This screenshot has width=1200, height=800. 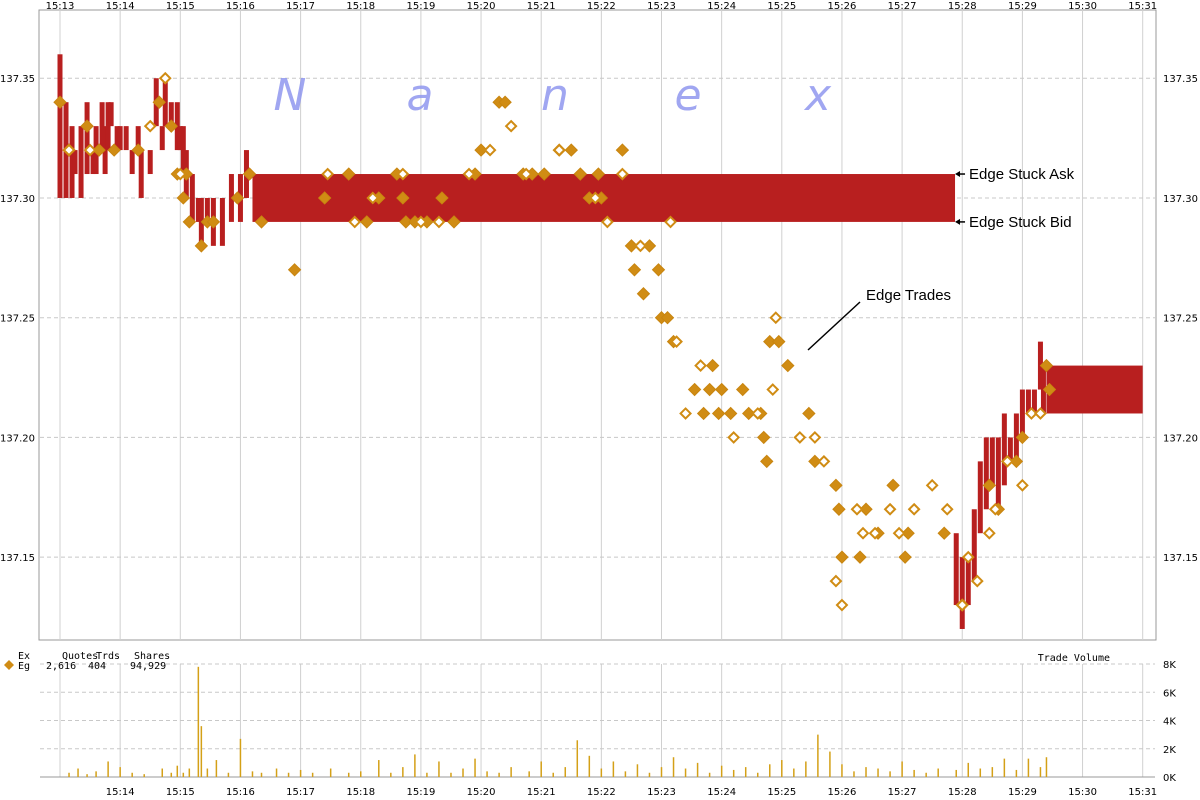 What do you see at coordinates (360, 792) in the screenshot?
I see `x-tick-label-bottom: 15:18` at bounding box center [360, 792].